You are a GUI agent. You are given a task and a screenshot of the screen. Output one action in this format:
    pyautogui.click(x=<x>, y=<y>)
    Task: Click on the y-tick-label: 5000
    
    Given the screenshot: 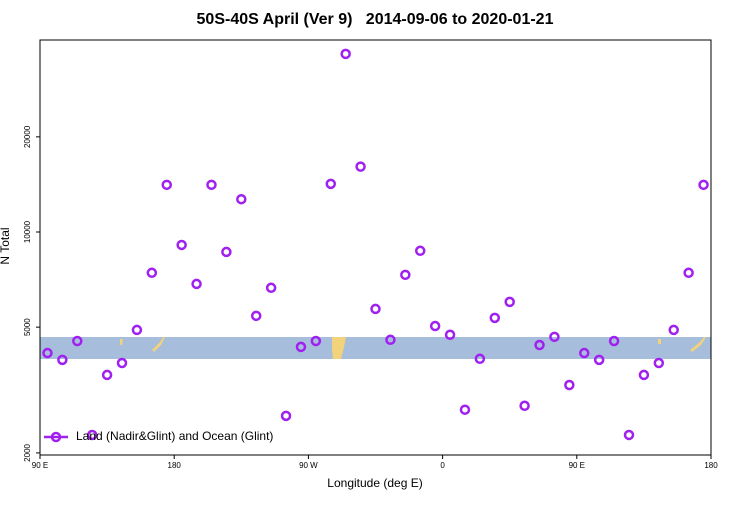 What is the action you would take?
    pyautogui.click(x=27, y=327)
    